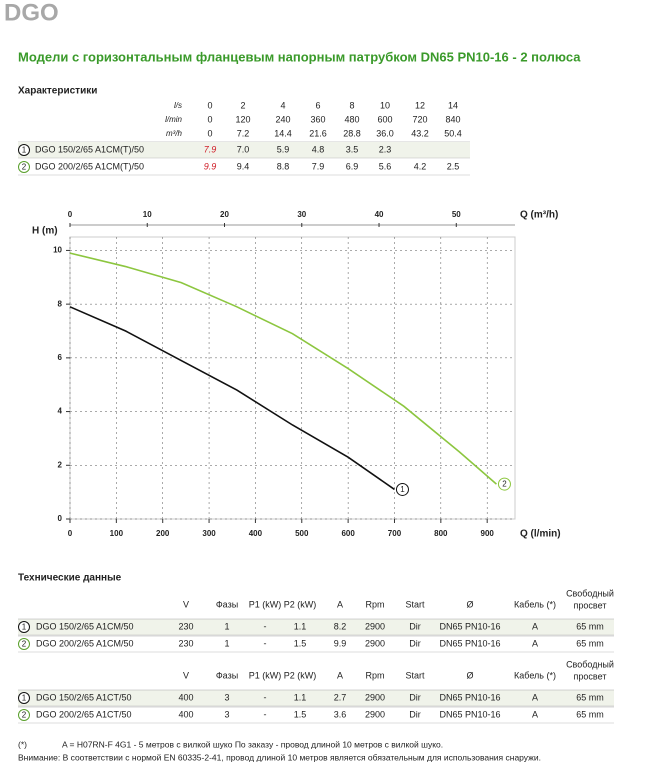  Describe the element at coordinates (300, 604) in the screenshot. I see `column-header: P2 (kW)` at that location.